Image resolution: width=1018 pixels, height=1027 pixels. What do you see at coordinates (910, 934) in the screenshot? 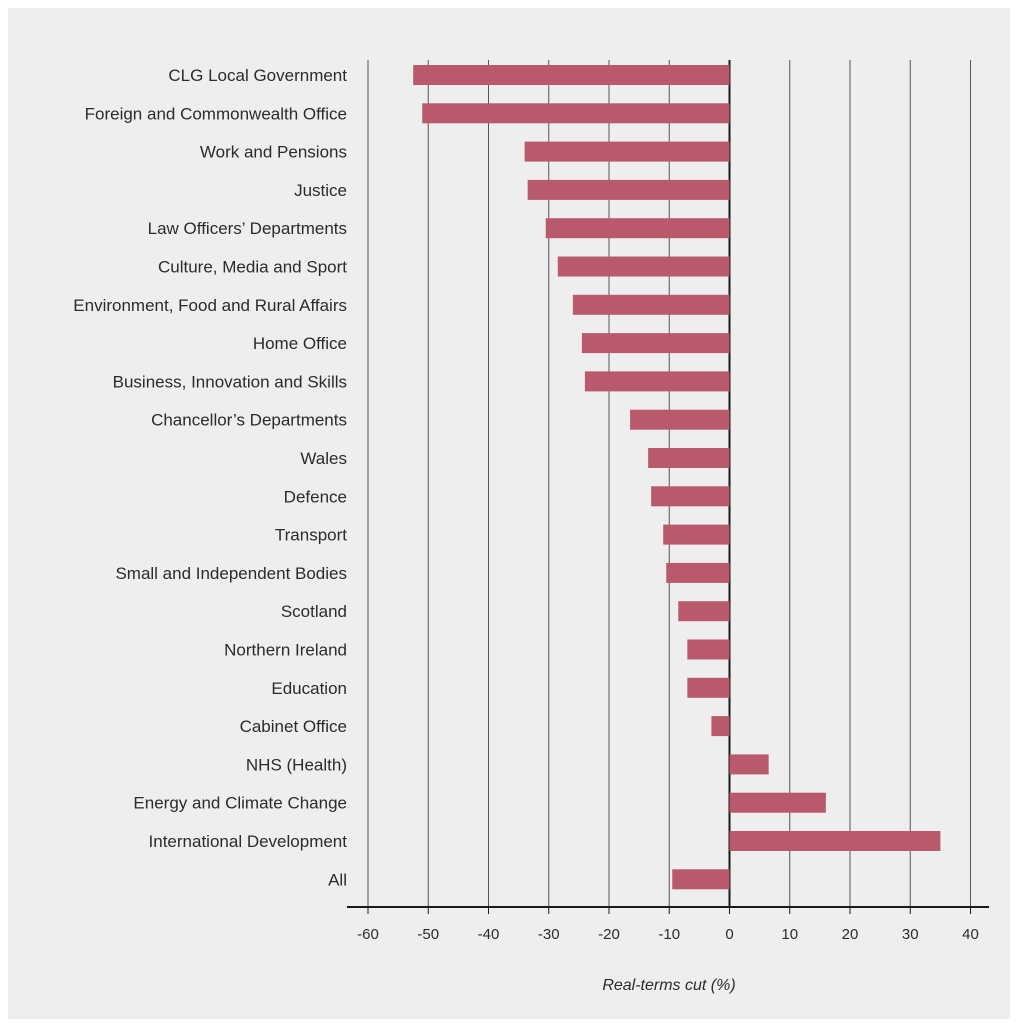
I see `x-tick-label: 30` at bounding box center [910, 934].